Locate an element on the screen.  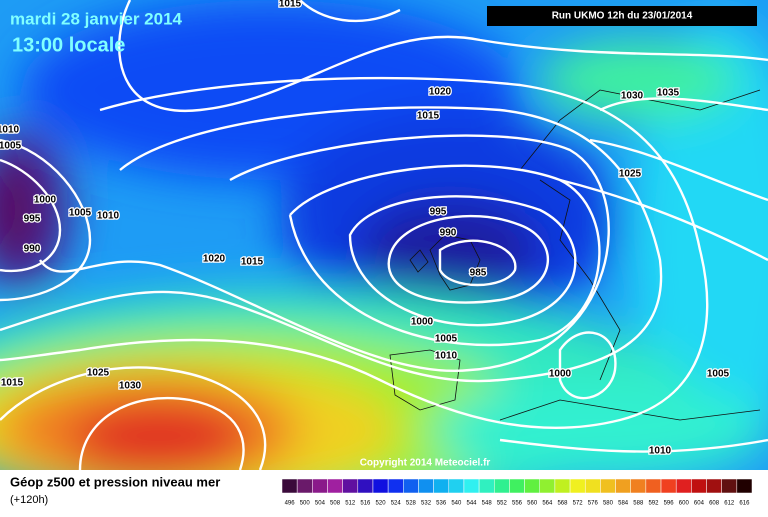
scale-label: 584 is located at coordinates (623, 504).